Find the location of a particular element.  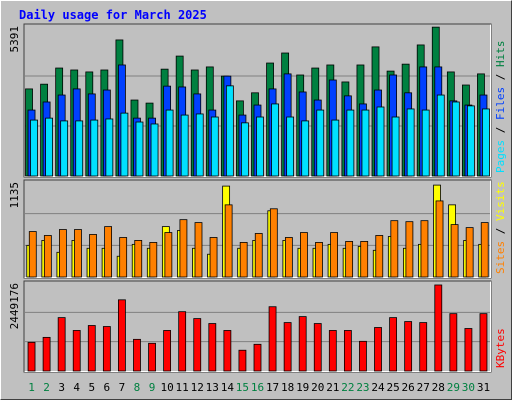

x-tick-label: 6 is located at coordinates (107, 387).